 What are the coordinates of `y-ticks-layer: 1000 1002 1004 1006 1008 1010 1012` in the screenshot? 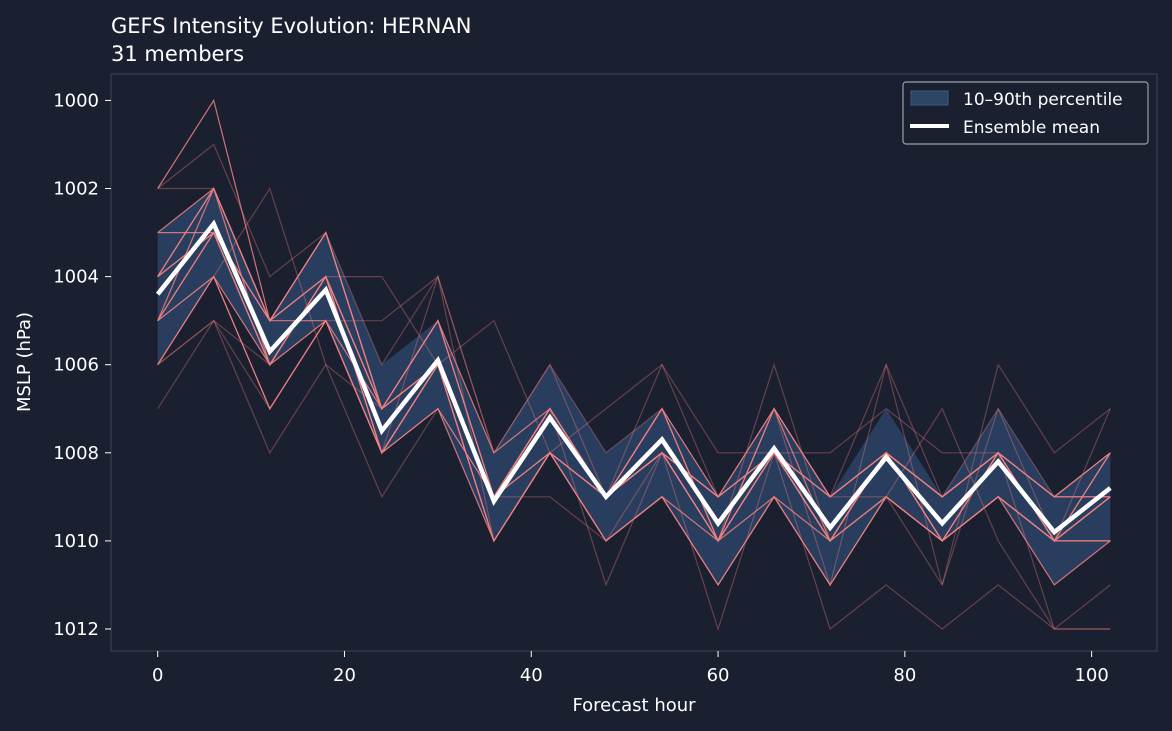 It's located at (82, 365).